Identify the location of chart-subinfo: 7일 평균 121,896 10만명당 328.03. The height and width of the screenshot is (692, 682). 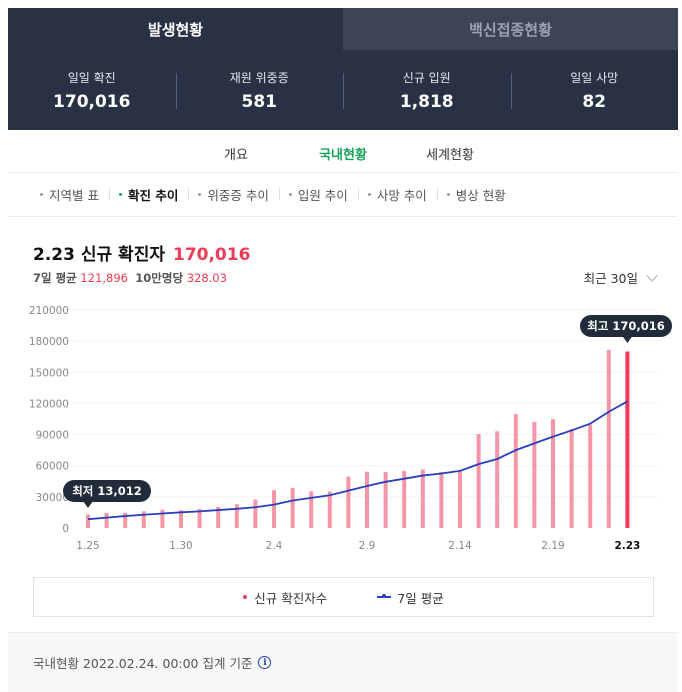
(130, 278).